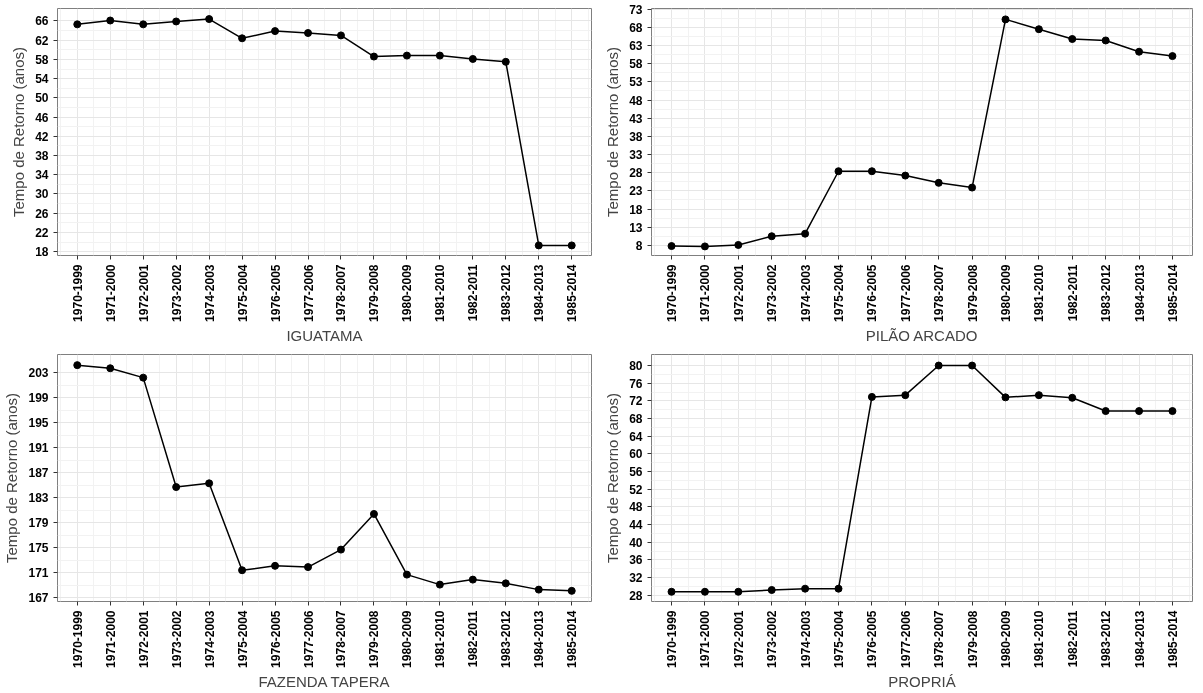 The width and height of the screenshot is (1203, 693). What do you see at coordinates (38, 398) in the screenshot?
I see `y-tick-label: 199` at bounding box center [38, 398].